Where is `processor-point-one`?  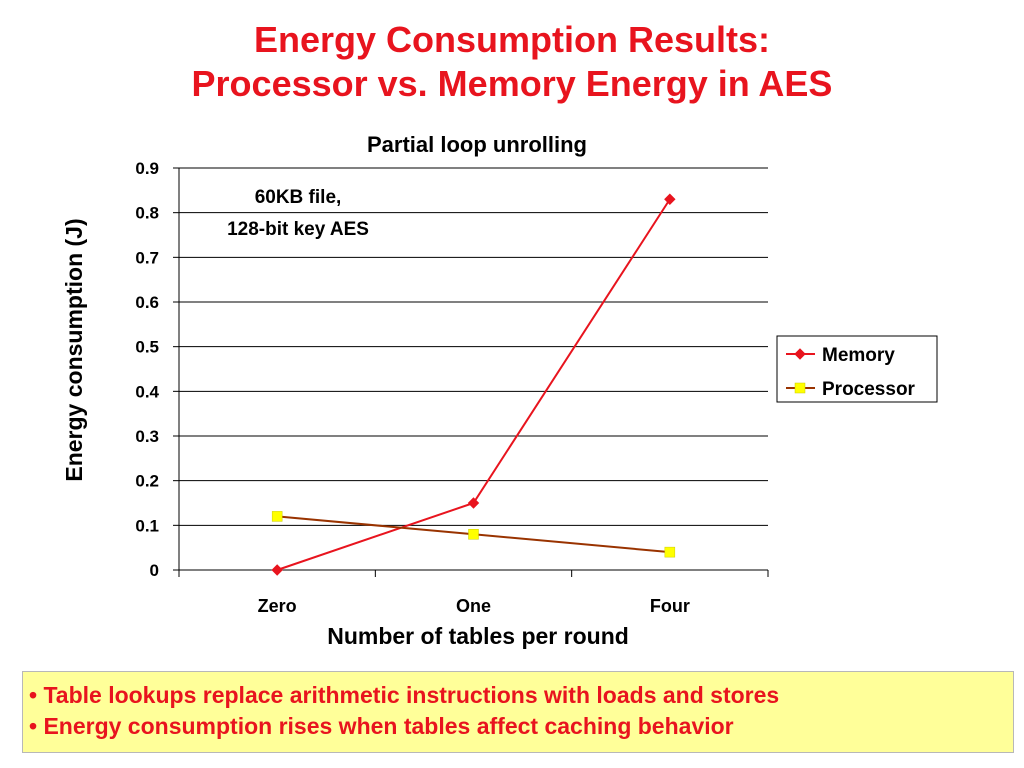
processor-point-one is located at coordinates (473, 534).